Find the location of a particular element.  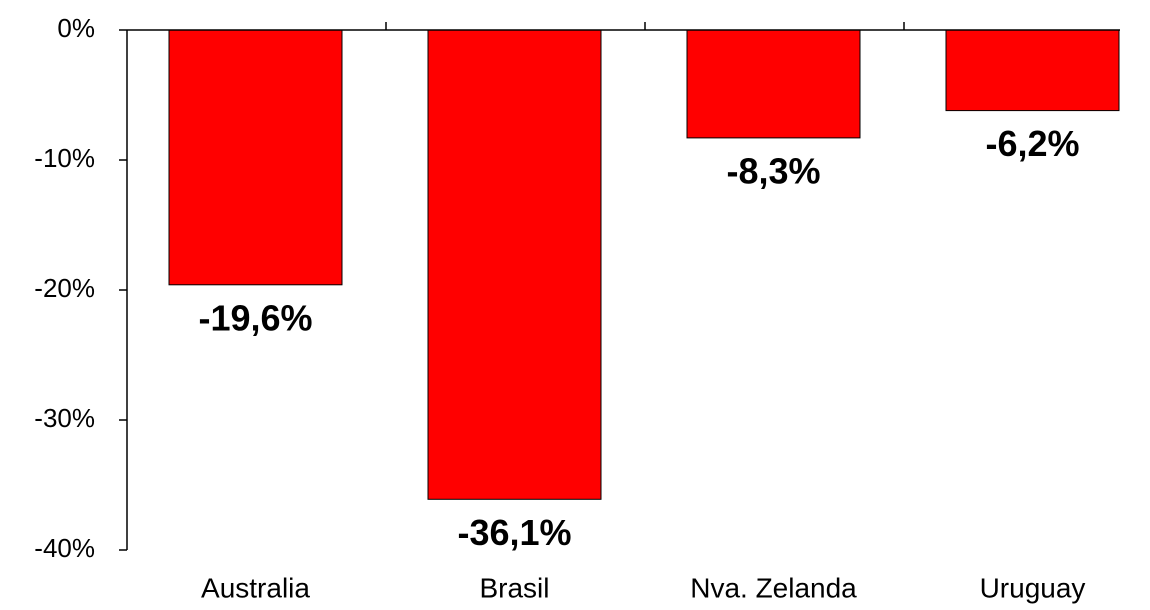

data-label: -19,6% is located at coordinates (255, 317).